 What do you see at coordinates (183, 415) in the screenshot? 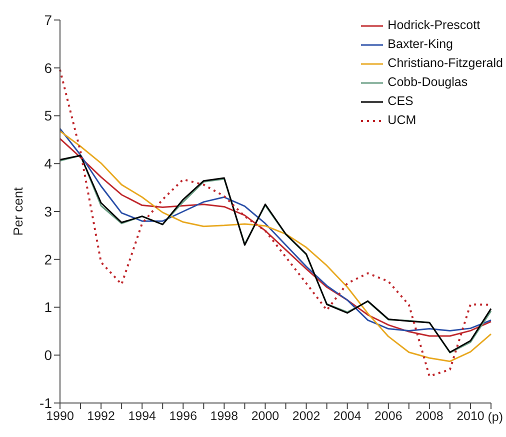
I see `x-tick-label: 1996` at bounding box center [183, 415].